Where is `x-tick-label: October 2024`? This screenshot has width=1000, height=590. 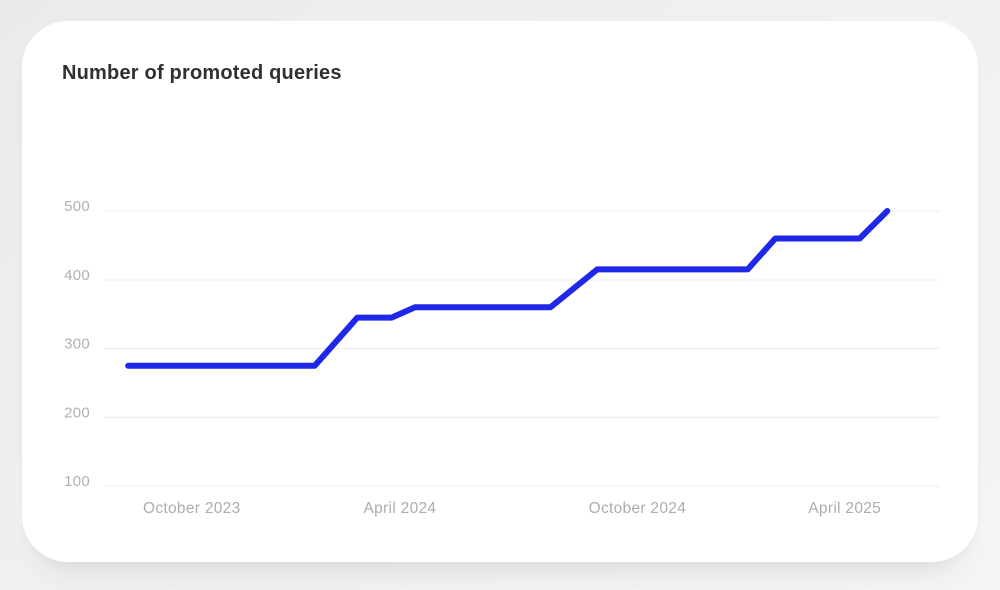 x-tick-label: October 2024 is located at coordinates (638, 508).